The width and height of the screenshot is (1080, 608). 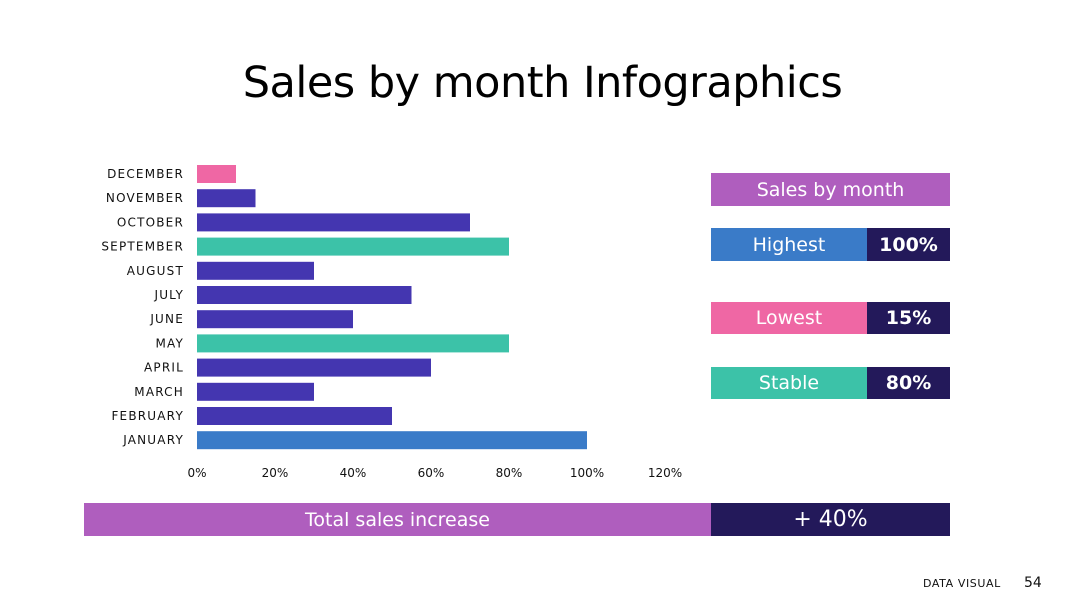 I want to click on bar-april, so click(x=314, y=367).